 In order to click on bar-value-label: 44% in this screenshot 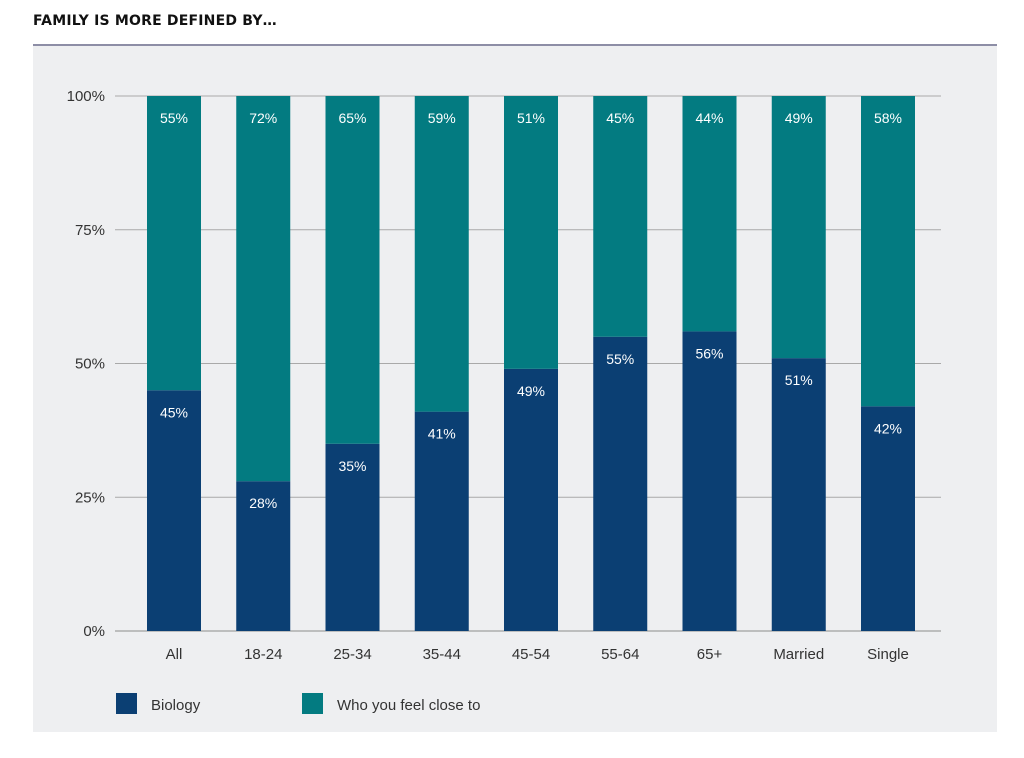, I will do `click(709, 118)`.